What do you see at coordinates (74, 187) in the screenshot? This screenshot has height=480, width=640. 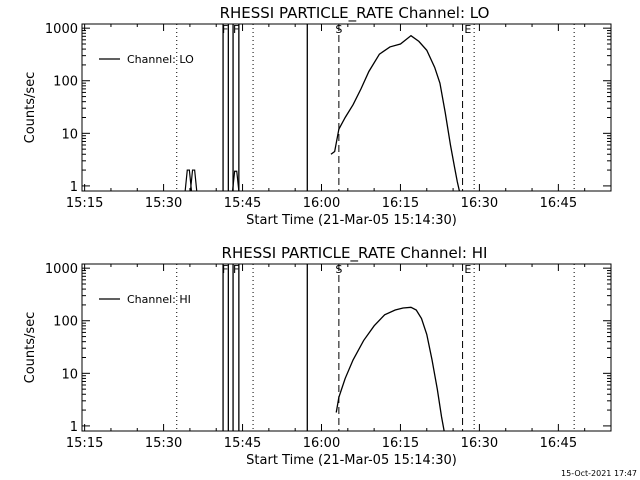 I see `p1-y-tick-label: 1` at bounding box center [74, 187].